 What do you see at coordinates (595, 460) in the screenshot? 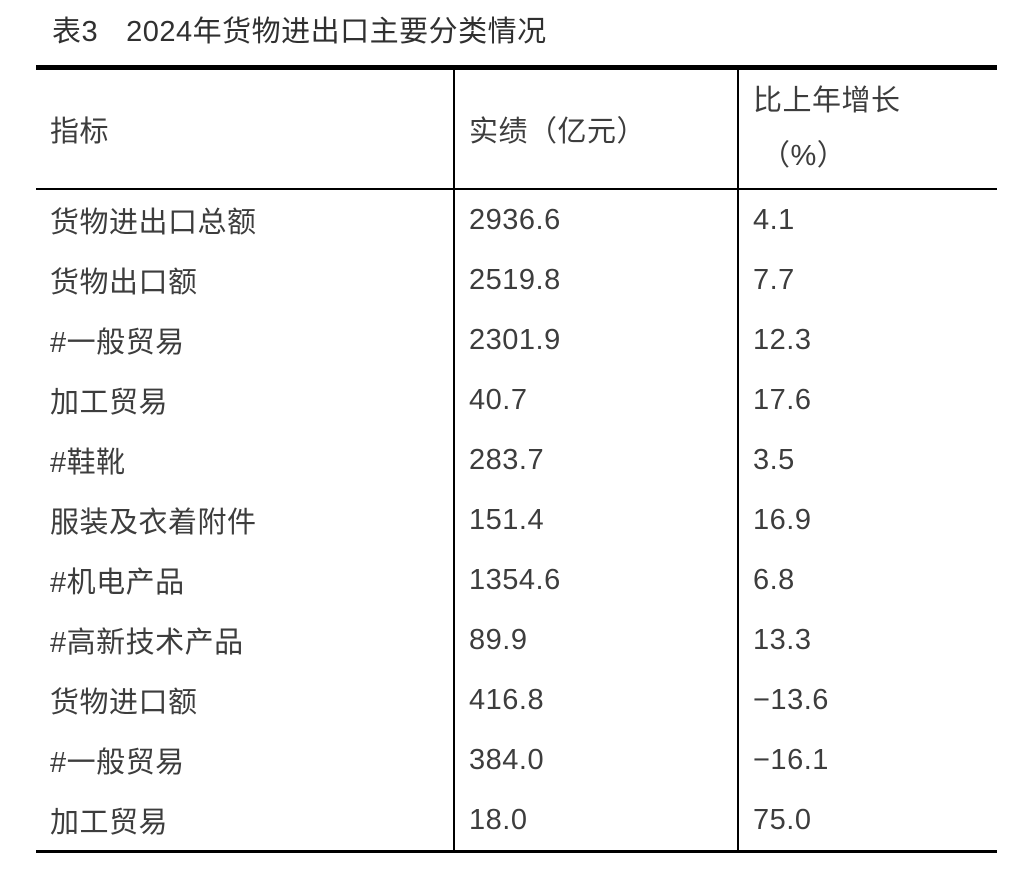
I see `cell-value: 283.7` at bounding box center [595, 460].